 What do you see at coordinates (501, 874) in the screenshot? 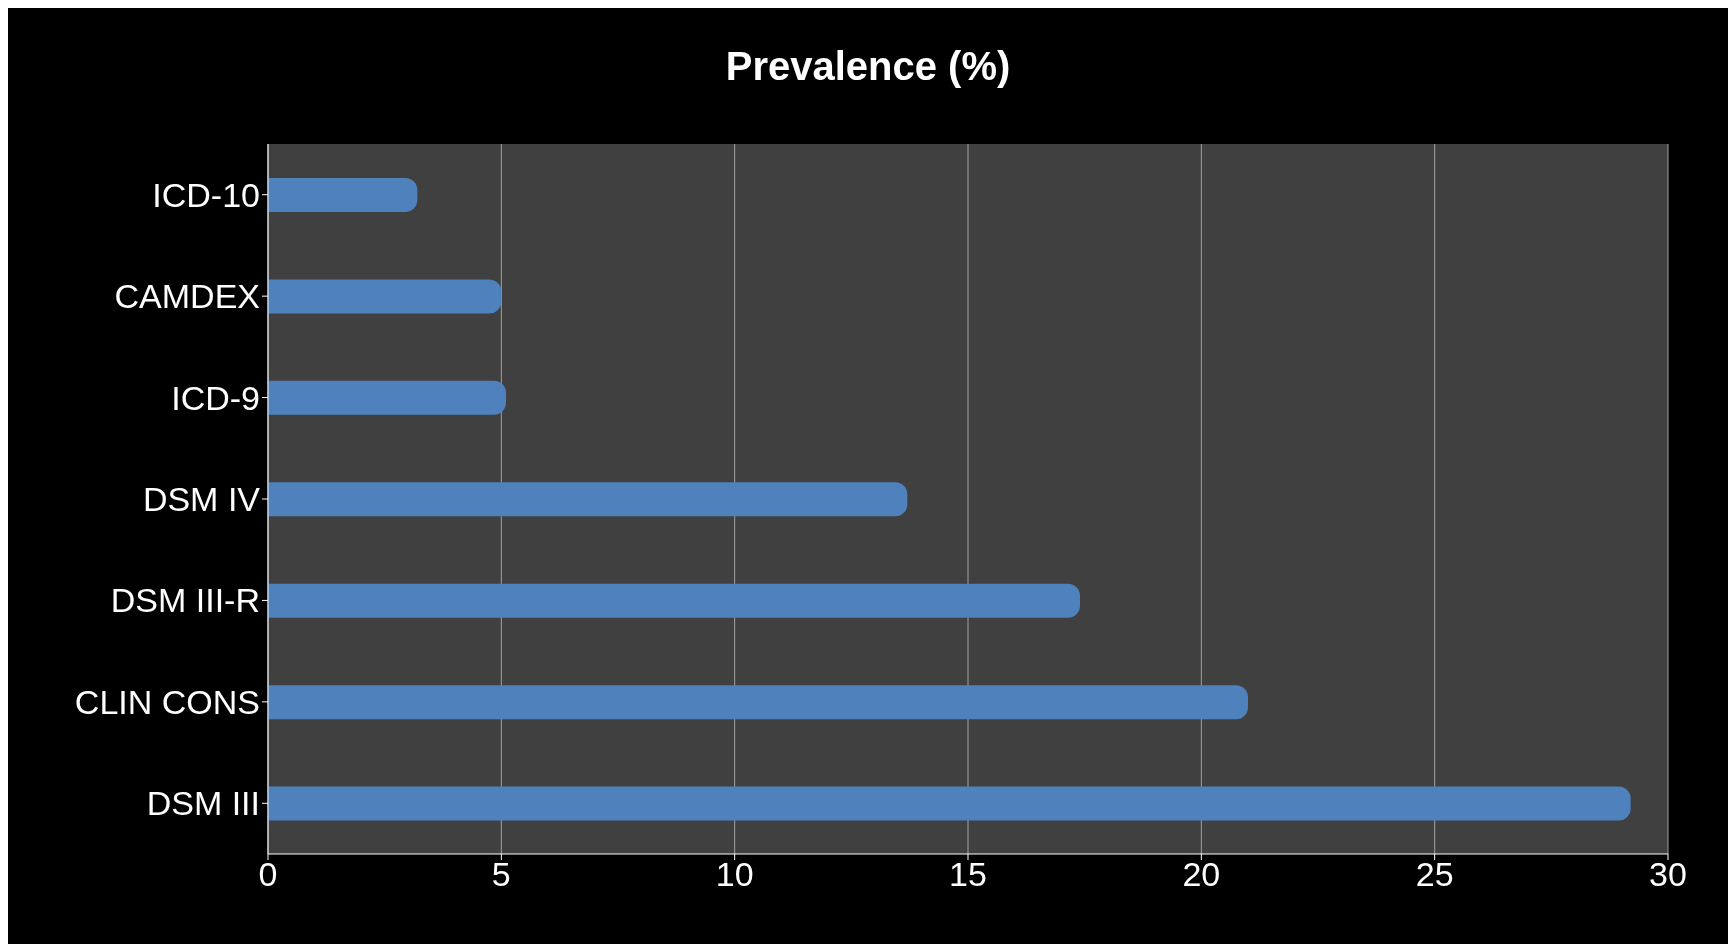
I see `x-tick-label: 5` at bounding box center [501, 874].